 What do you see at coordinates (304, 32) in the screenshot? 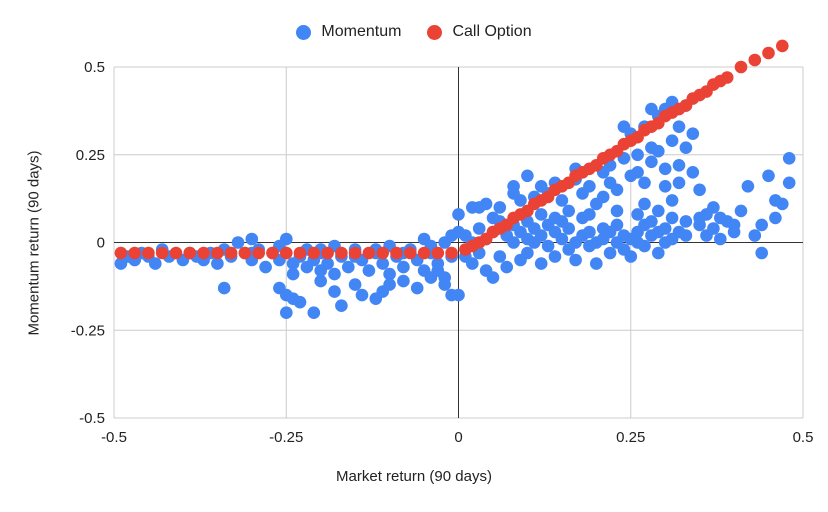
I see `legend-marker-momentum` at bounding box center [304, 32].